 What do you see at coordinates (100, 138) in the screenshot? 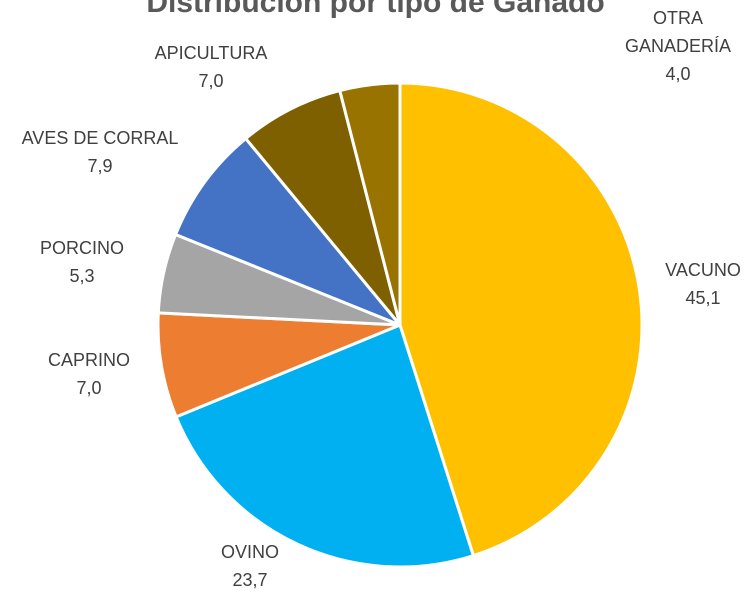
I see `category-label: AVES DE CORRAL` at bounding box center [100, 138].